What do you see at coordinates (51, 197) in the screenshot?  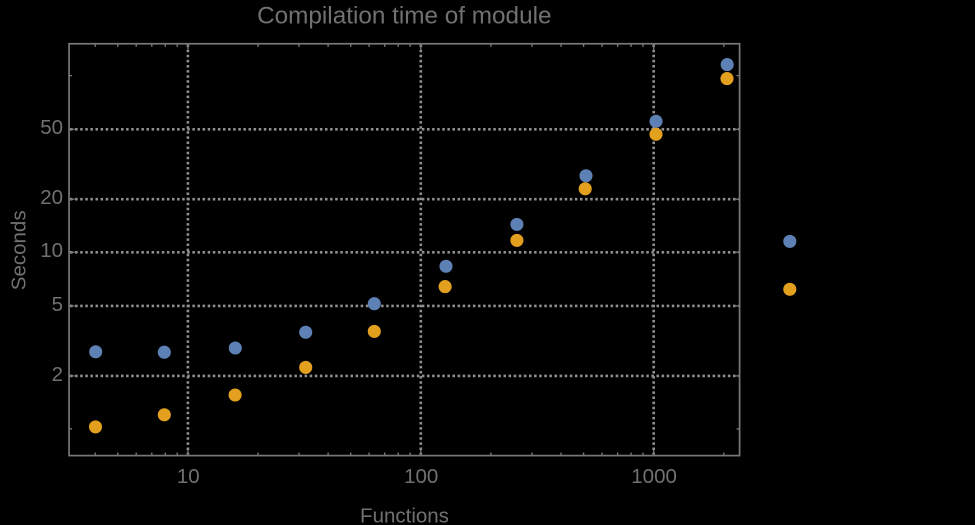 I see `svg-text: 20` at bounding box center [51, 197].